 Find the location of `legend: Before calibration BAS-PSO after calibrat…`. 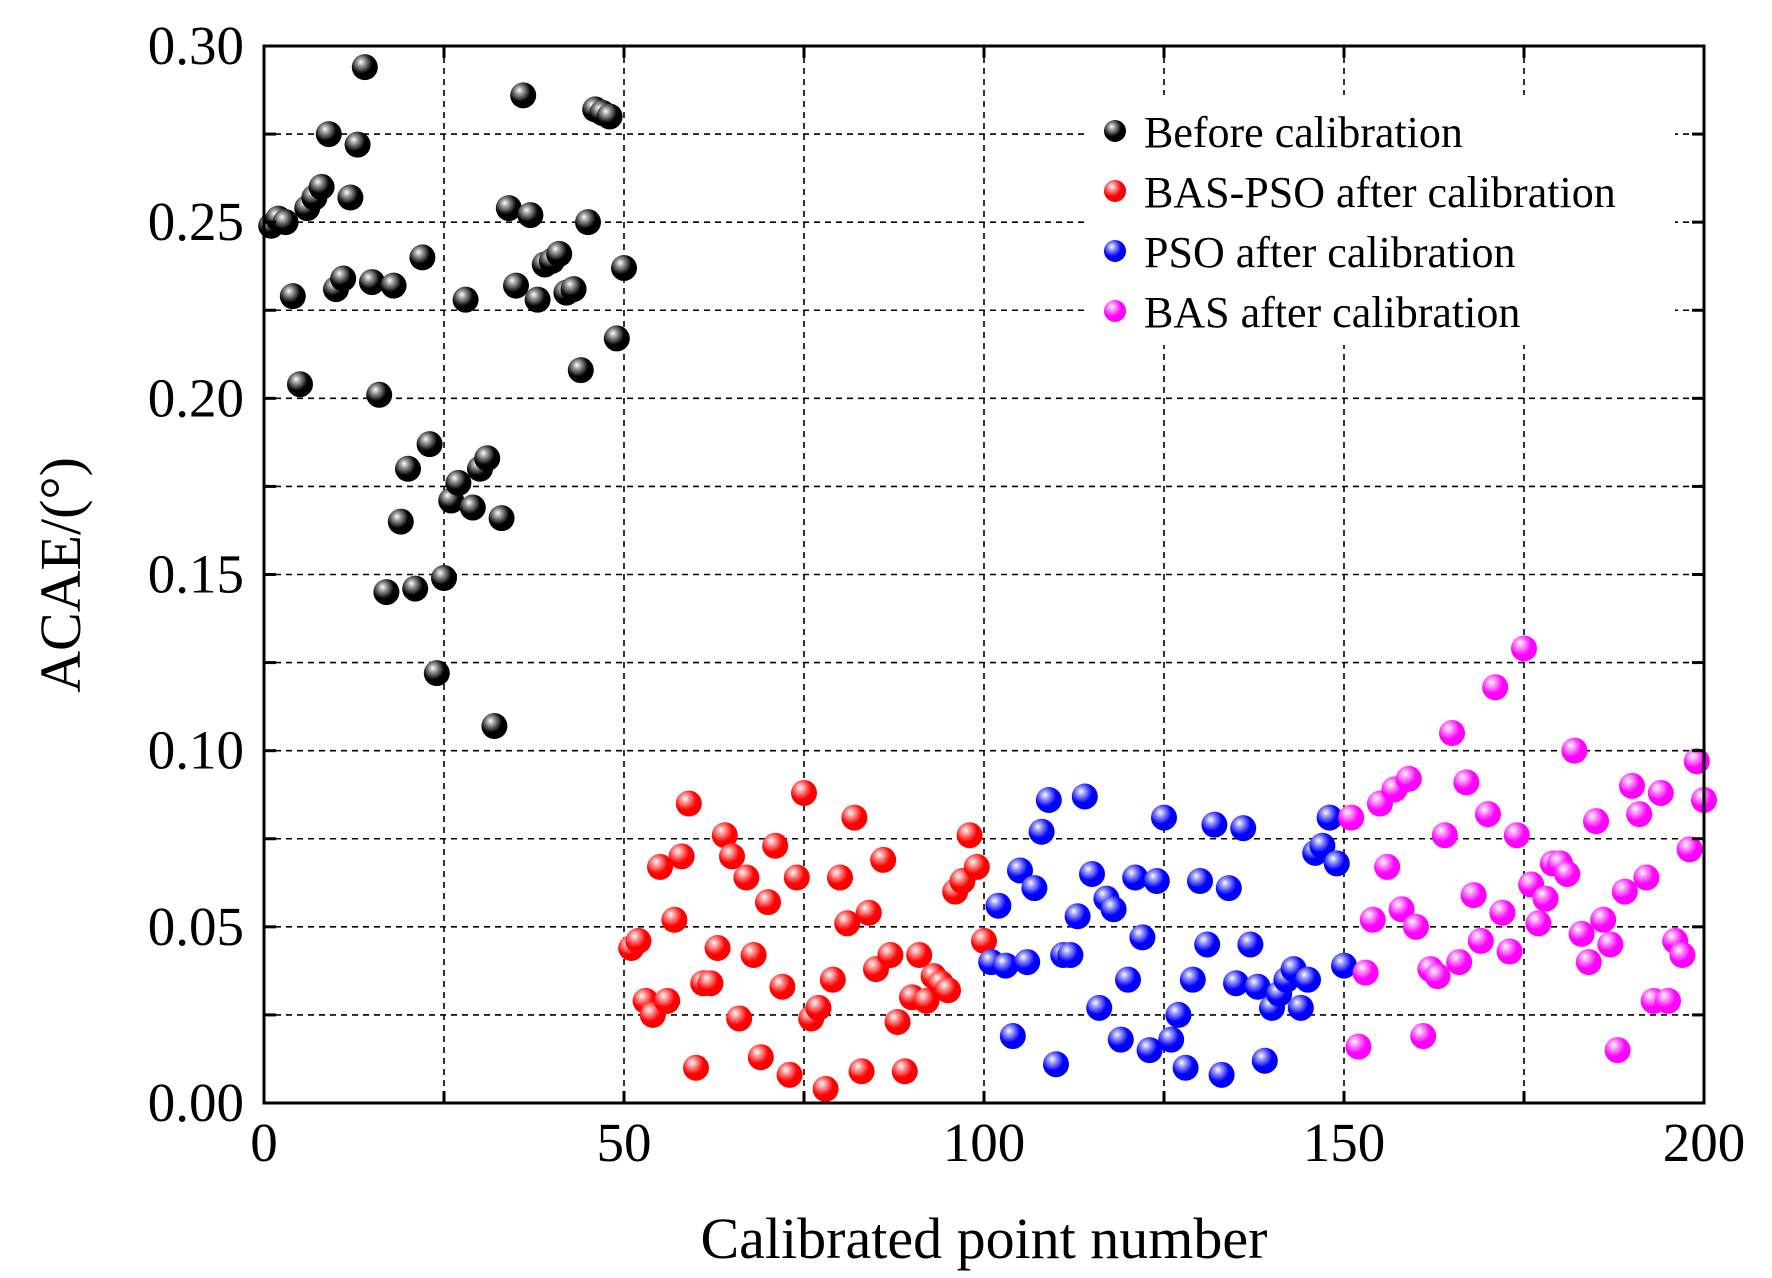

legend: Before calibration BAS-PSO after calibrat… is located at coordinates (1381, 220).